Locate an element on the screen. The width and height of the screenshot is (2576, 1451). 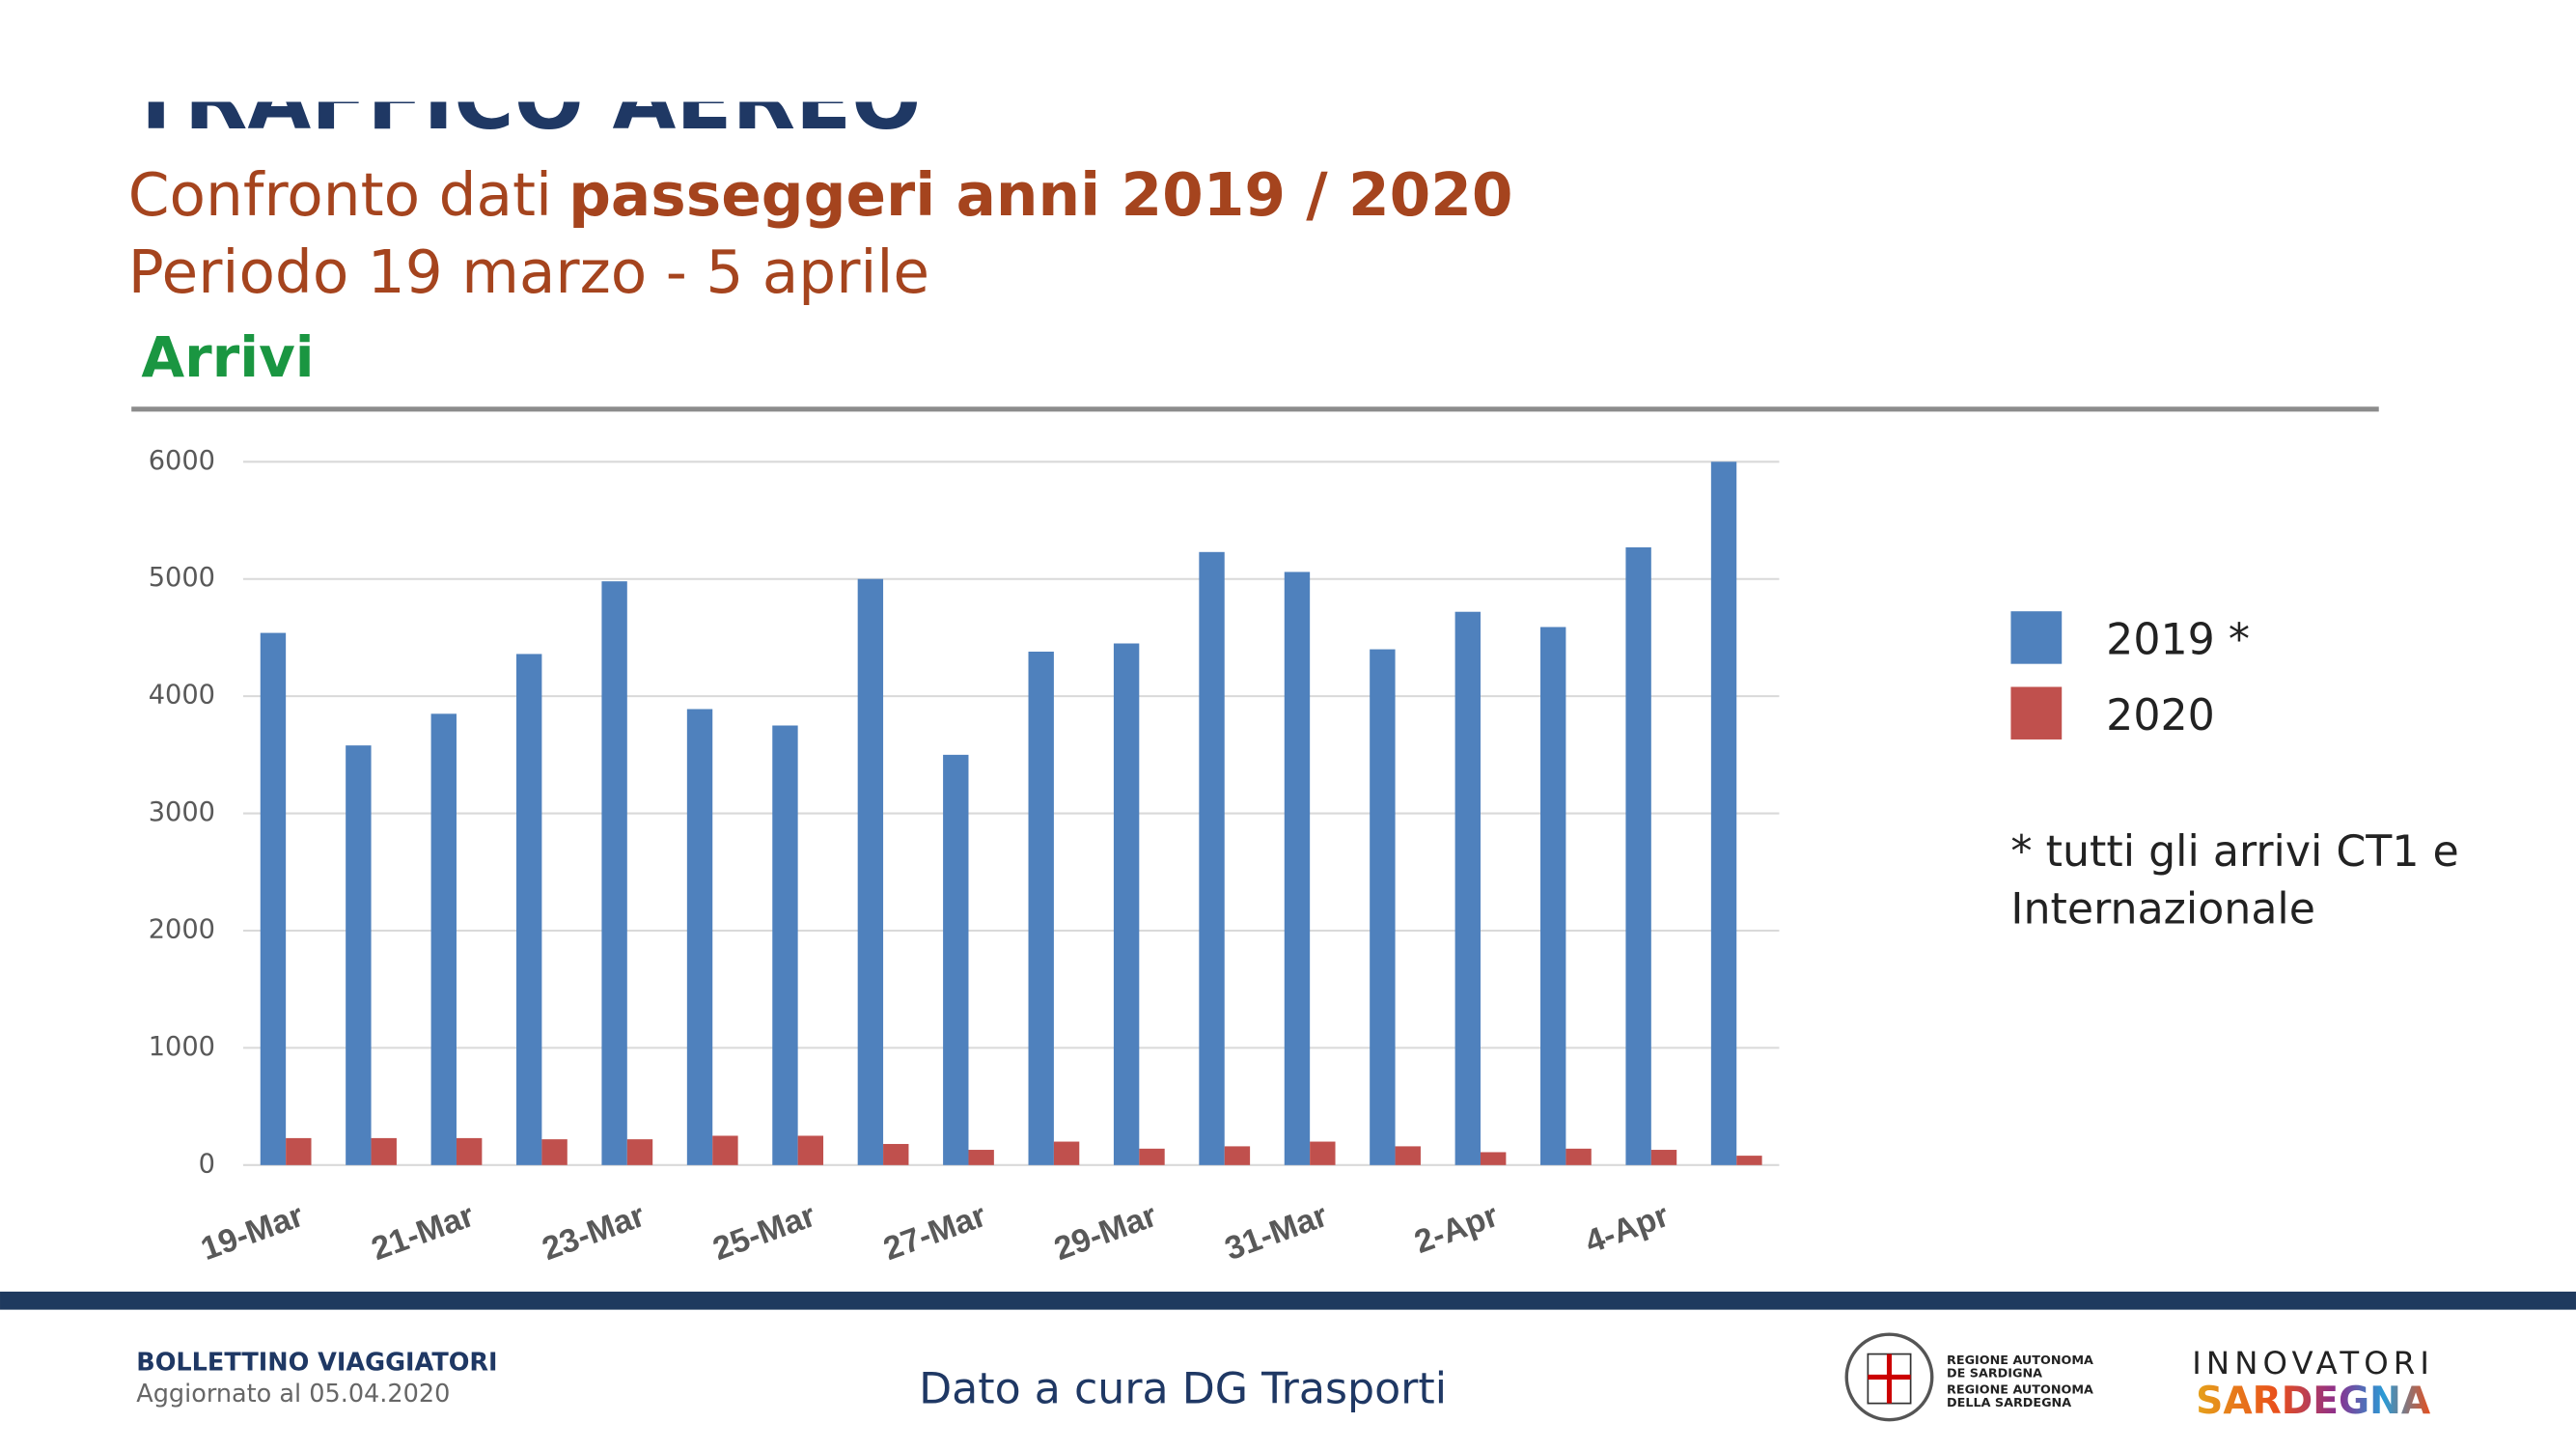
section-title: Arrivi is located at coordinates (227, 357).